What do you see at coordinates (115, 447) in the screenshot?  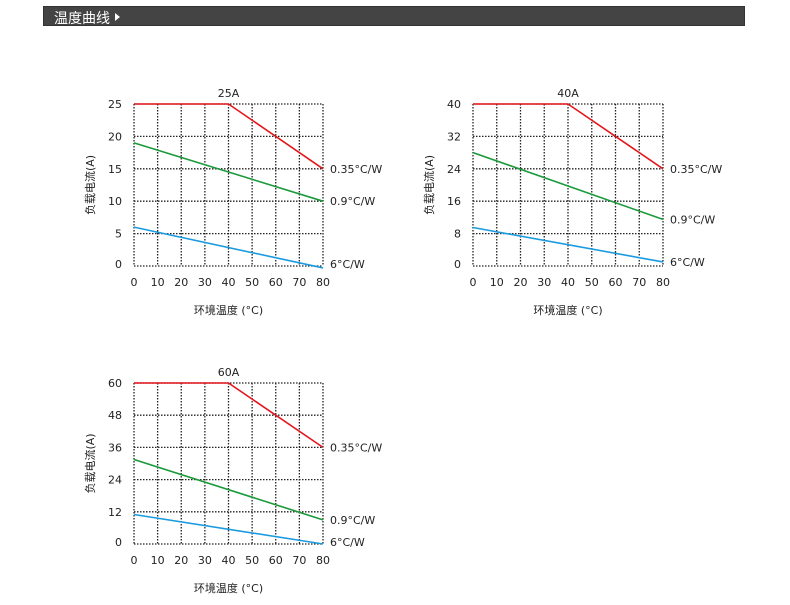 I see `y-tick-label: 36` at bounding box center [115, 447].